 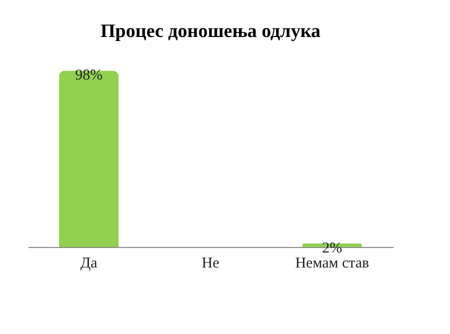 What do you see at coordinates (89, 76) in the screenshot?
I see `data-label: 98%` at bounding box center [89, 76].